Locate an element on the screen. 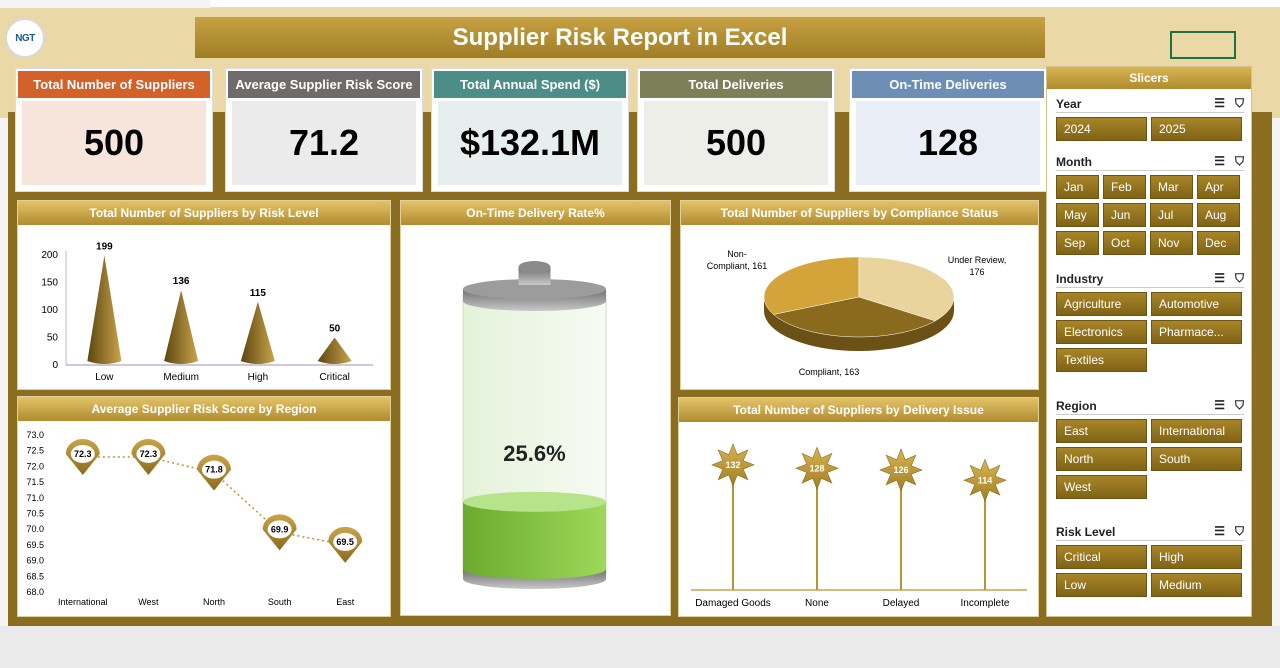 The height and width of the screenshot is (668, 1280). logo: NGT is located at coordinates (25, 38).